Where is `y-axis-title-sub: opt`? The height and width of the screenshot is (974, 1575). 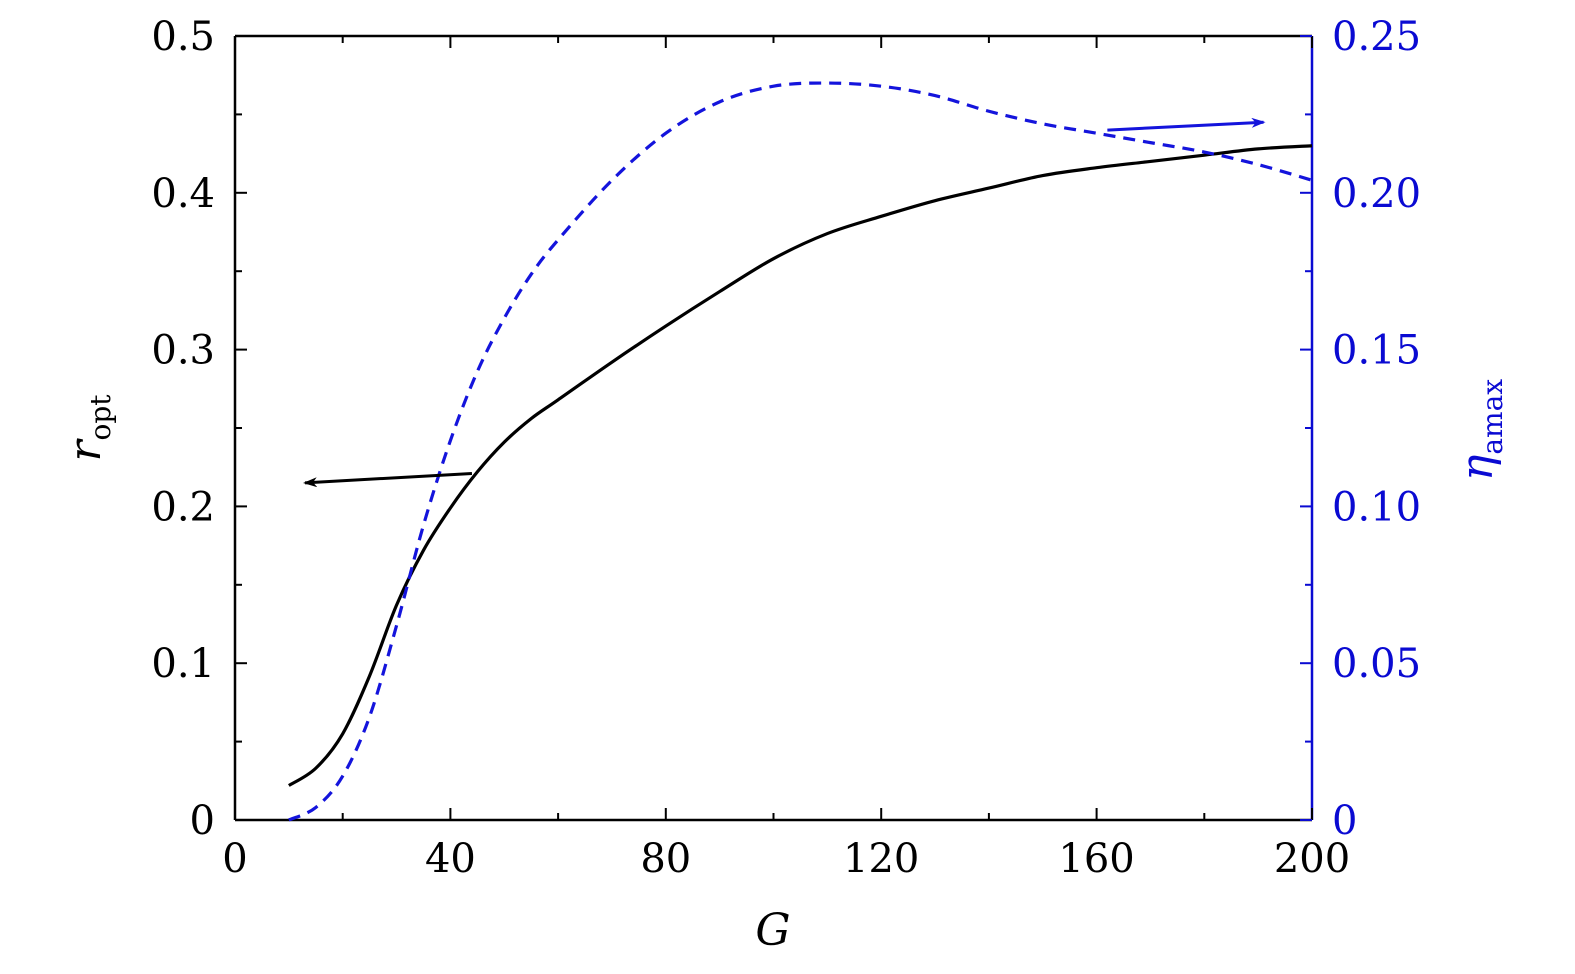 y-axis-title-sub: opt is located at coordinates (100, 417).